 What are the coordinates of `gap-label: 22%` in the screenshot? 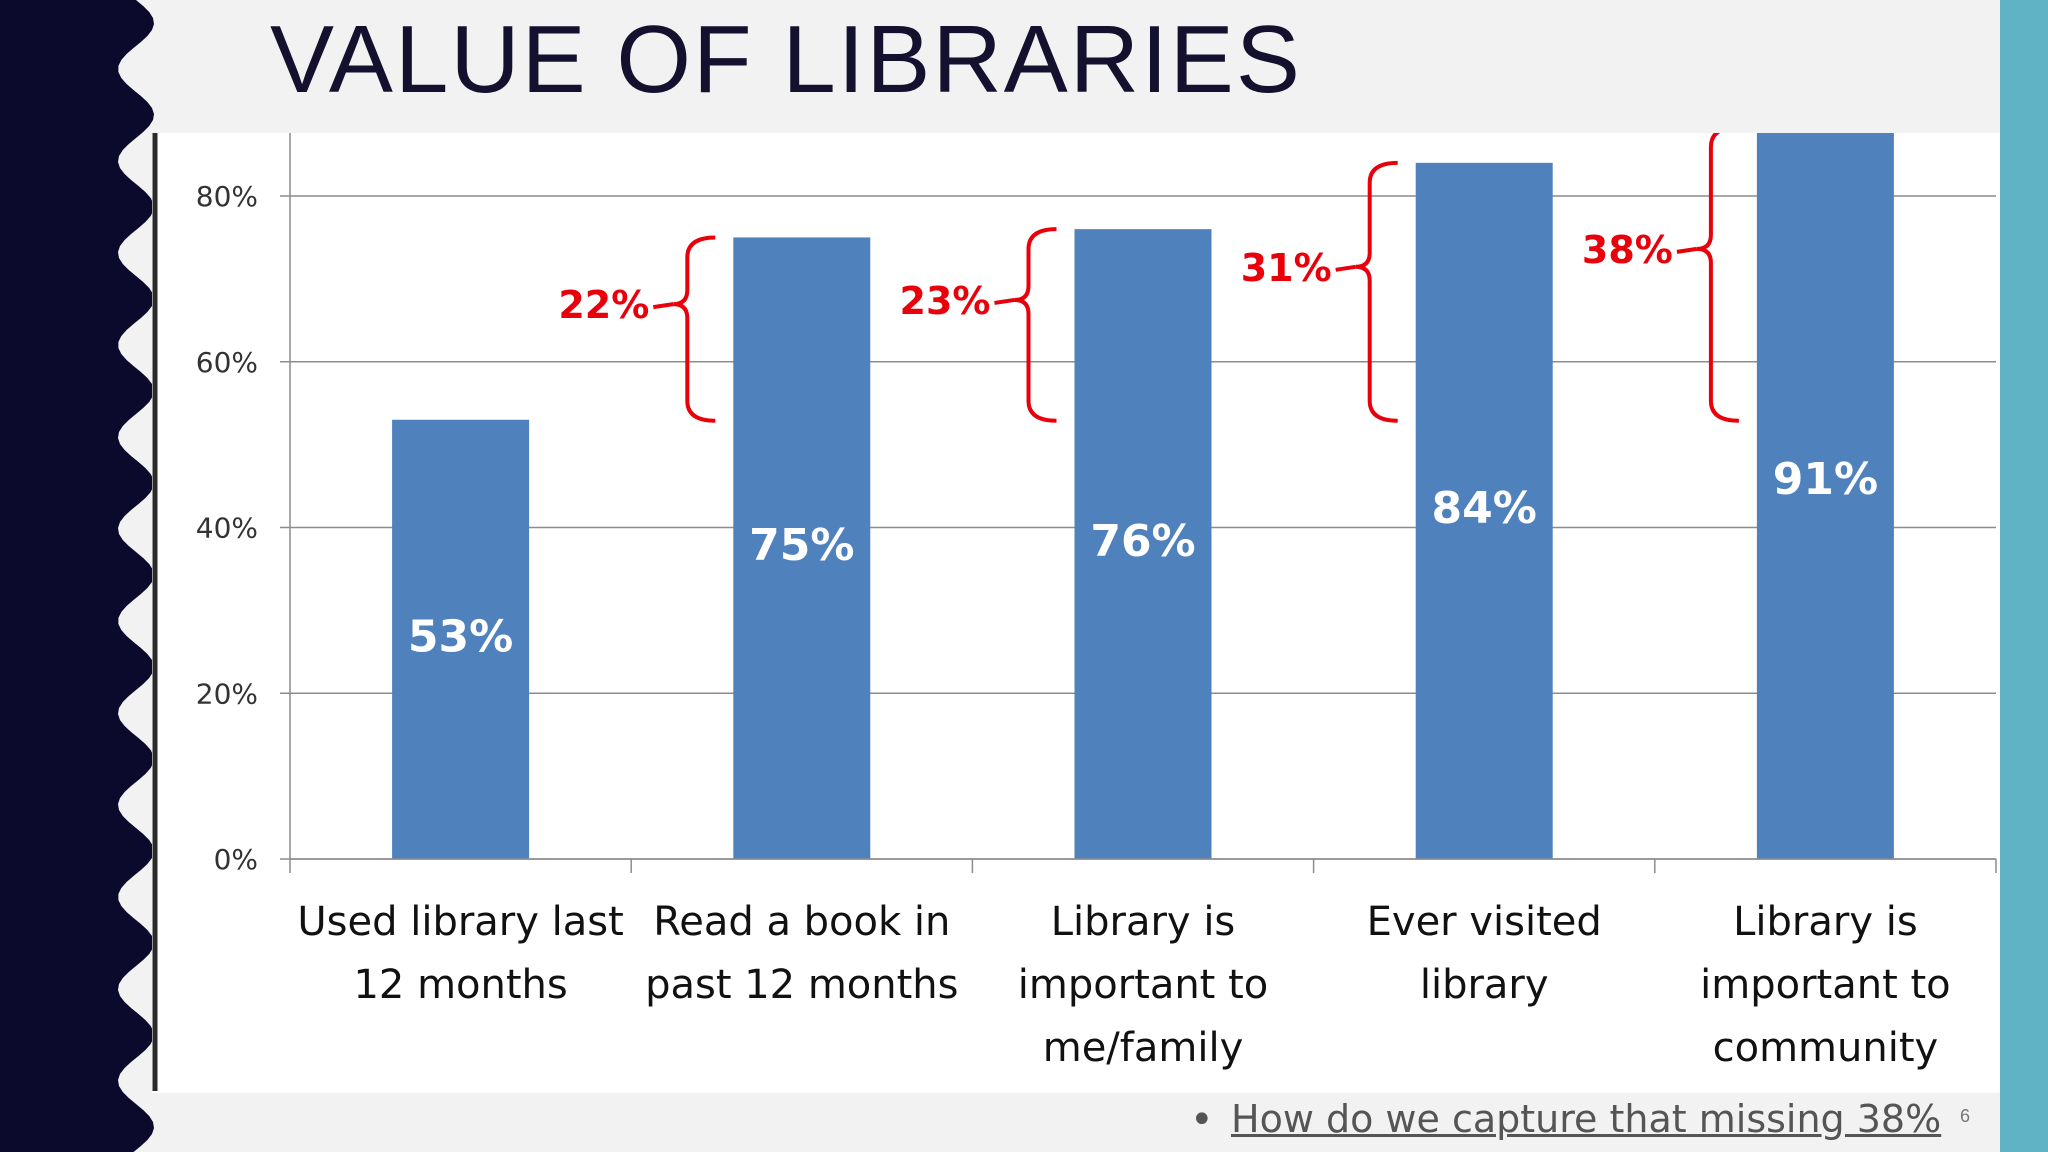 It's located at (603, 305).